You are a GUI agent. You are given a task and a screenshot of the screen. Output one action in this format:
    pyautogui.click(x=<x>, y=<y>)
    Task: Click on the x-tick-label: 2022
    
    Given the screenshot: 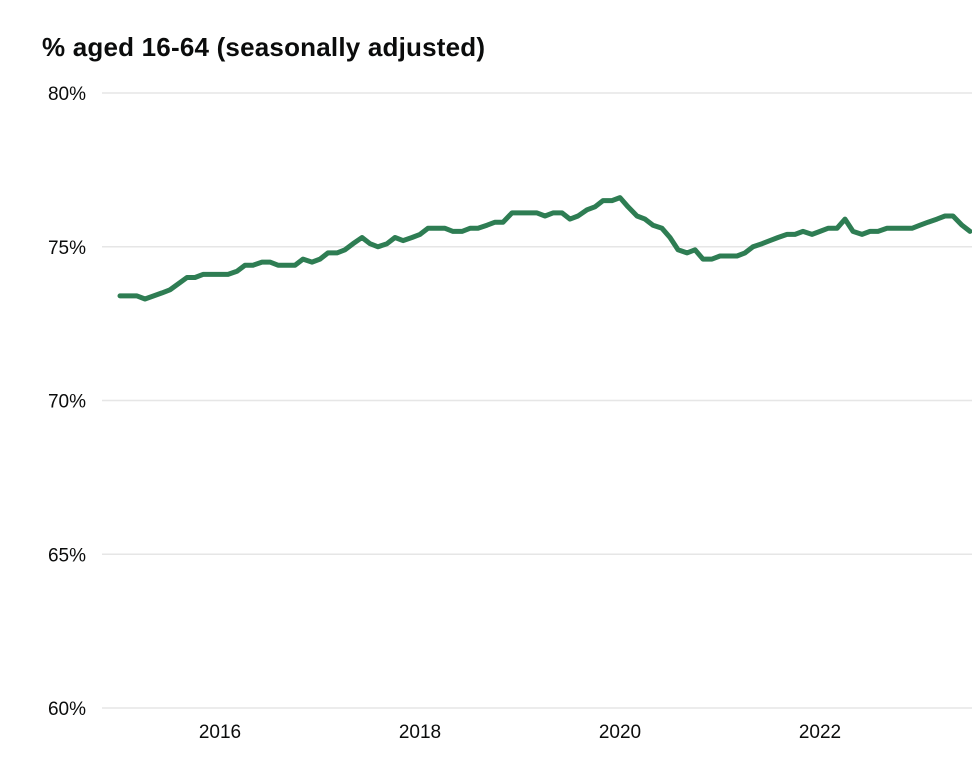 What is the action you would take?
    pyautogui.click(x=820, y=732)
    